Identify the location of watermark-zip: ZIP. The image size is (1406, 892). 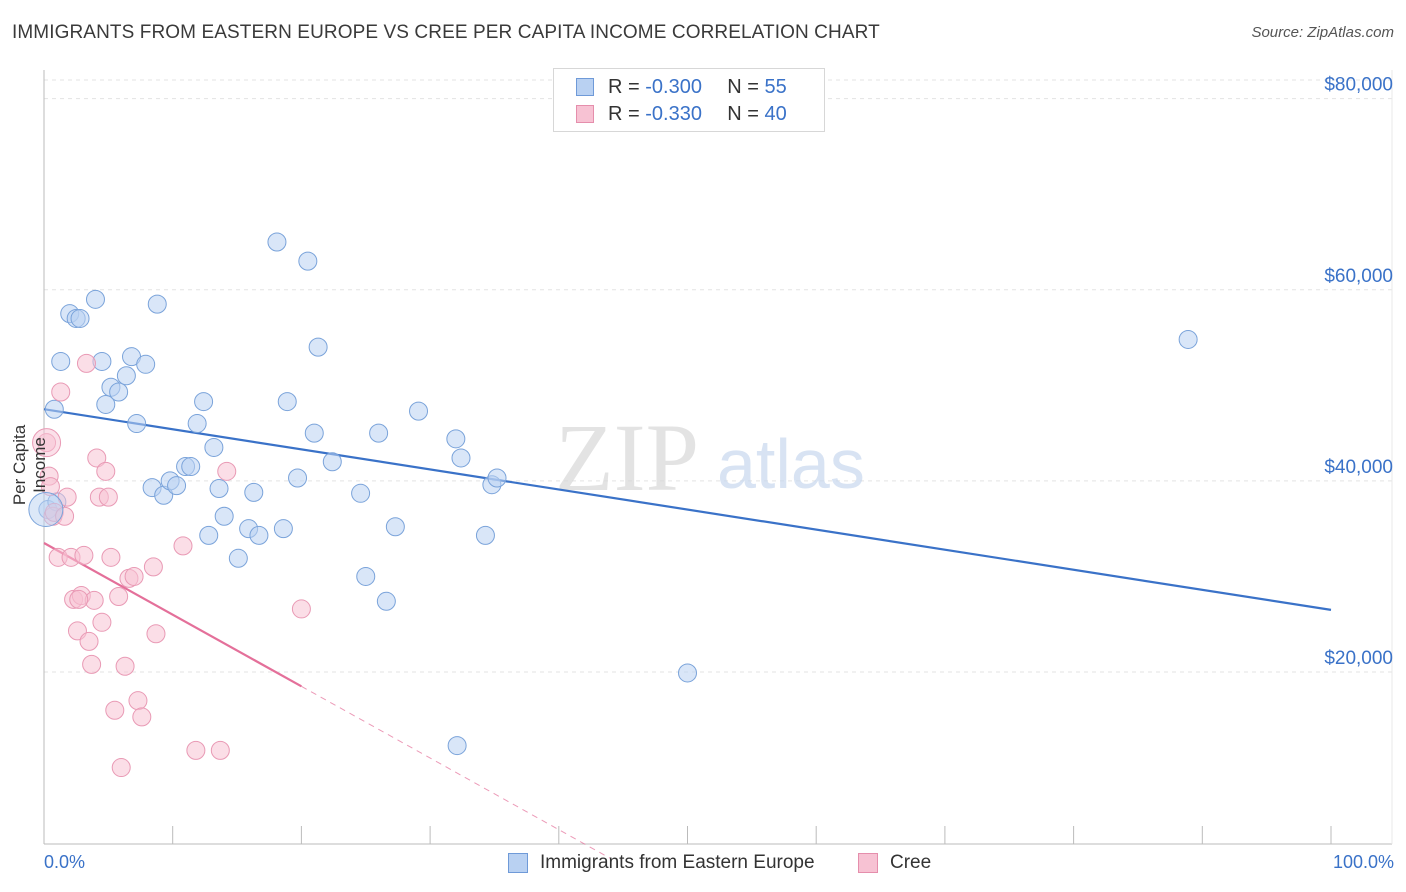
(627, 457).